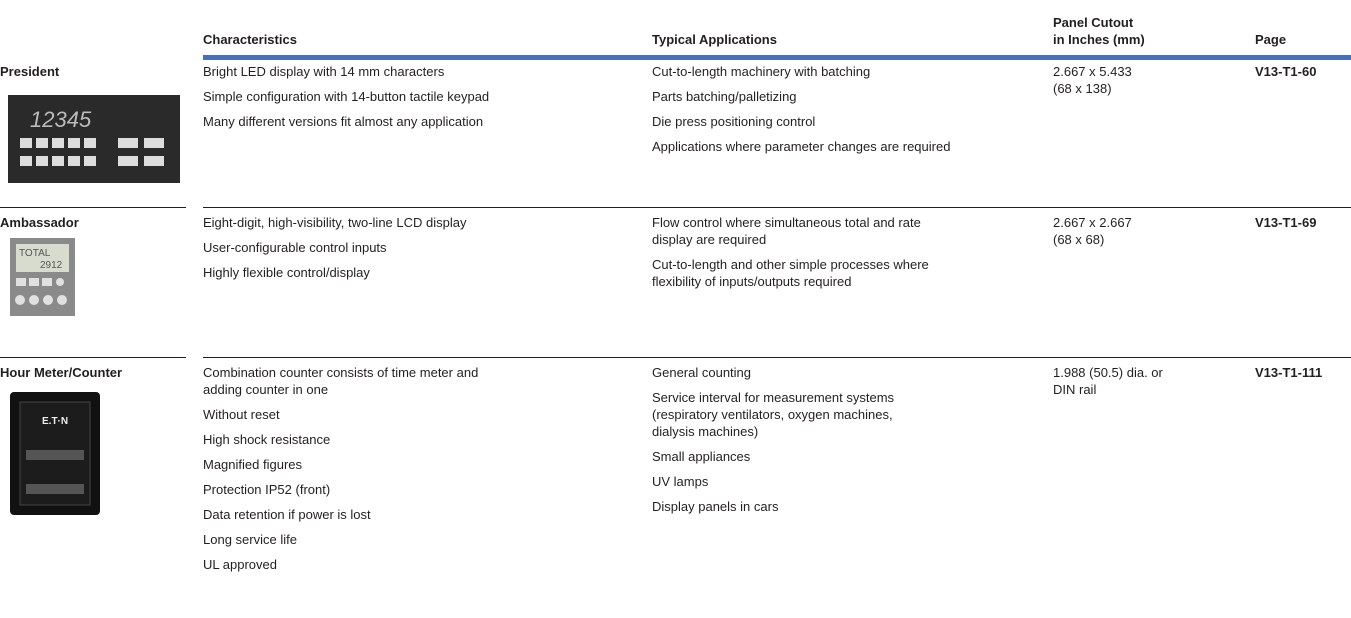  Describe the element at coordinates (701, 456) in the screenshot. I see `application: Small appliances` at that location.